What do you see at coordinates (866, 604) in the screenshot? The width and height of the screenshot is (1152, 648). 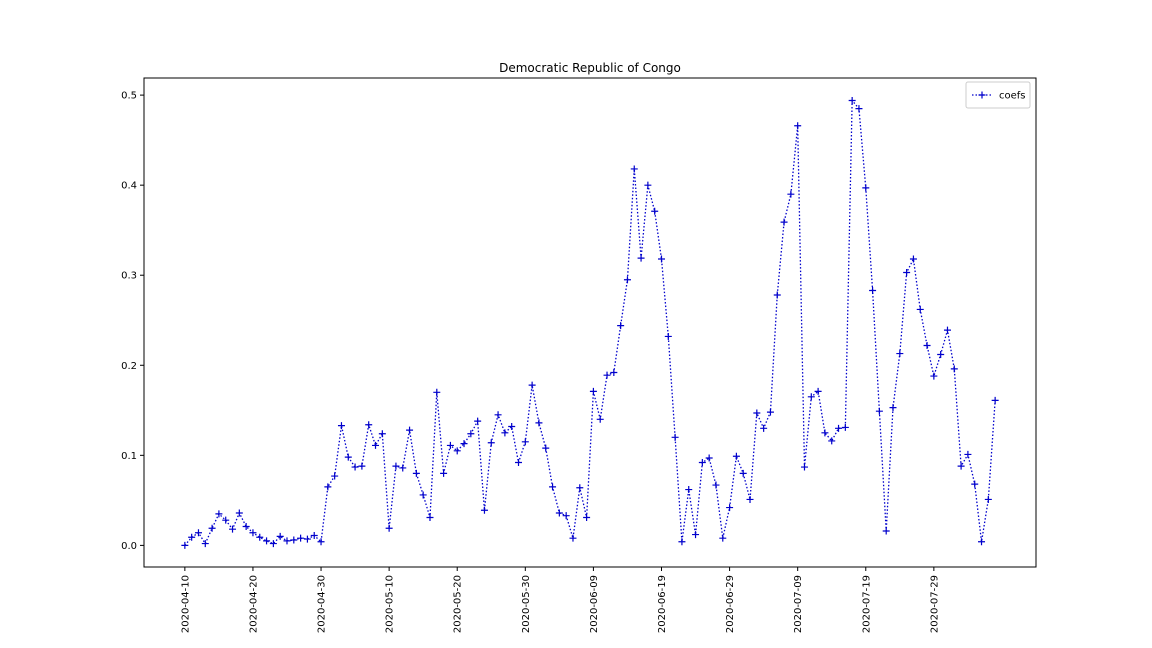 I see `x-tick-label: 2020-07-19` at bounding box center [866, 604].